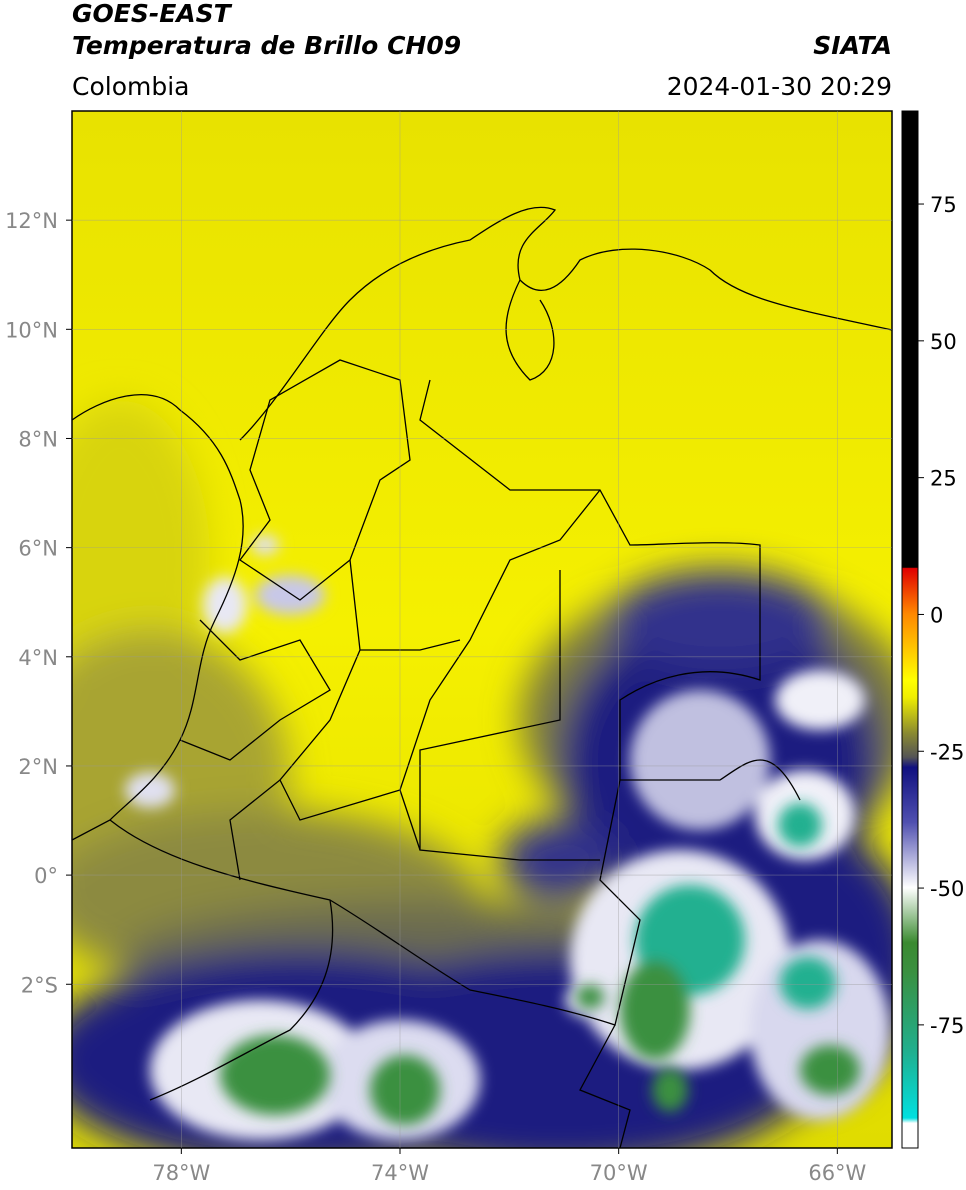 Image resolution: width=966 pixels, height=1190 pixels. I want to click on subtitle: Temperatura de Brillo CH09, so click(266, 45).